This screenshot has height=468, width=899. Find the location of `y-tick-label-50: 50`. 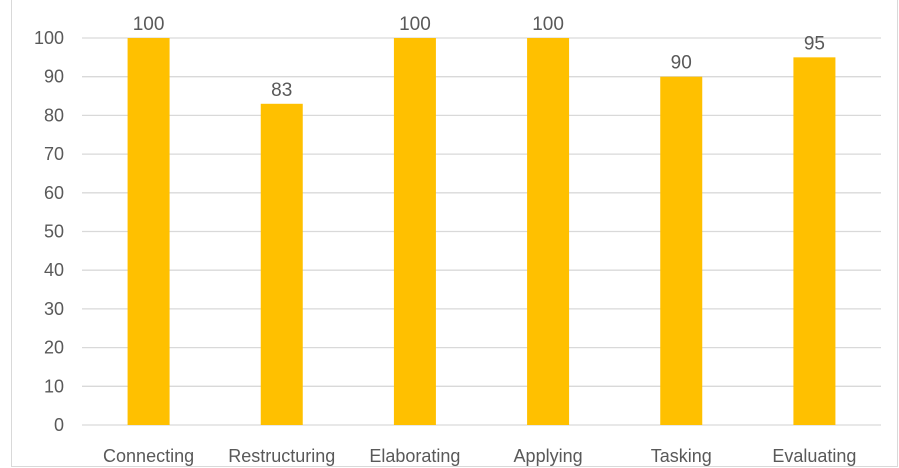

y-tick-label-50: 50 is located at coordinates (54, 232).